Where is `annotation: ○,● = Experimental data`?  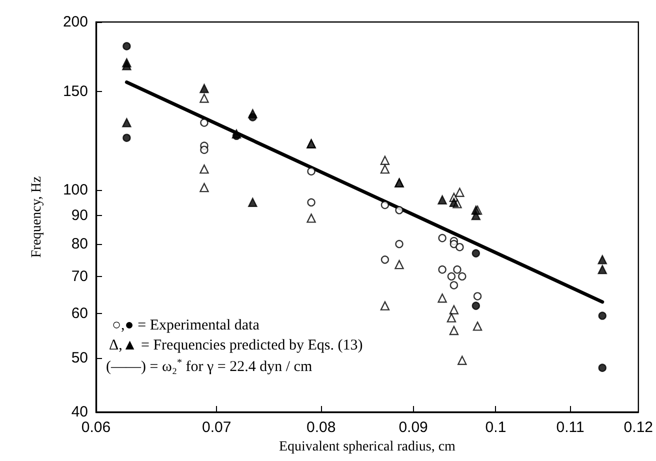 annotation: ○,● = Experimental data is located at coordinates (186, 326).